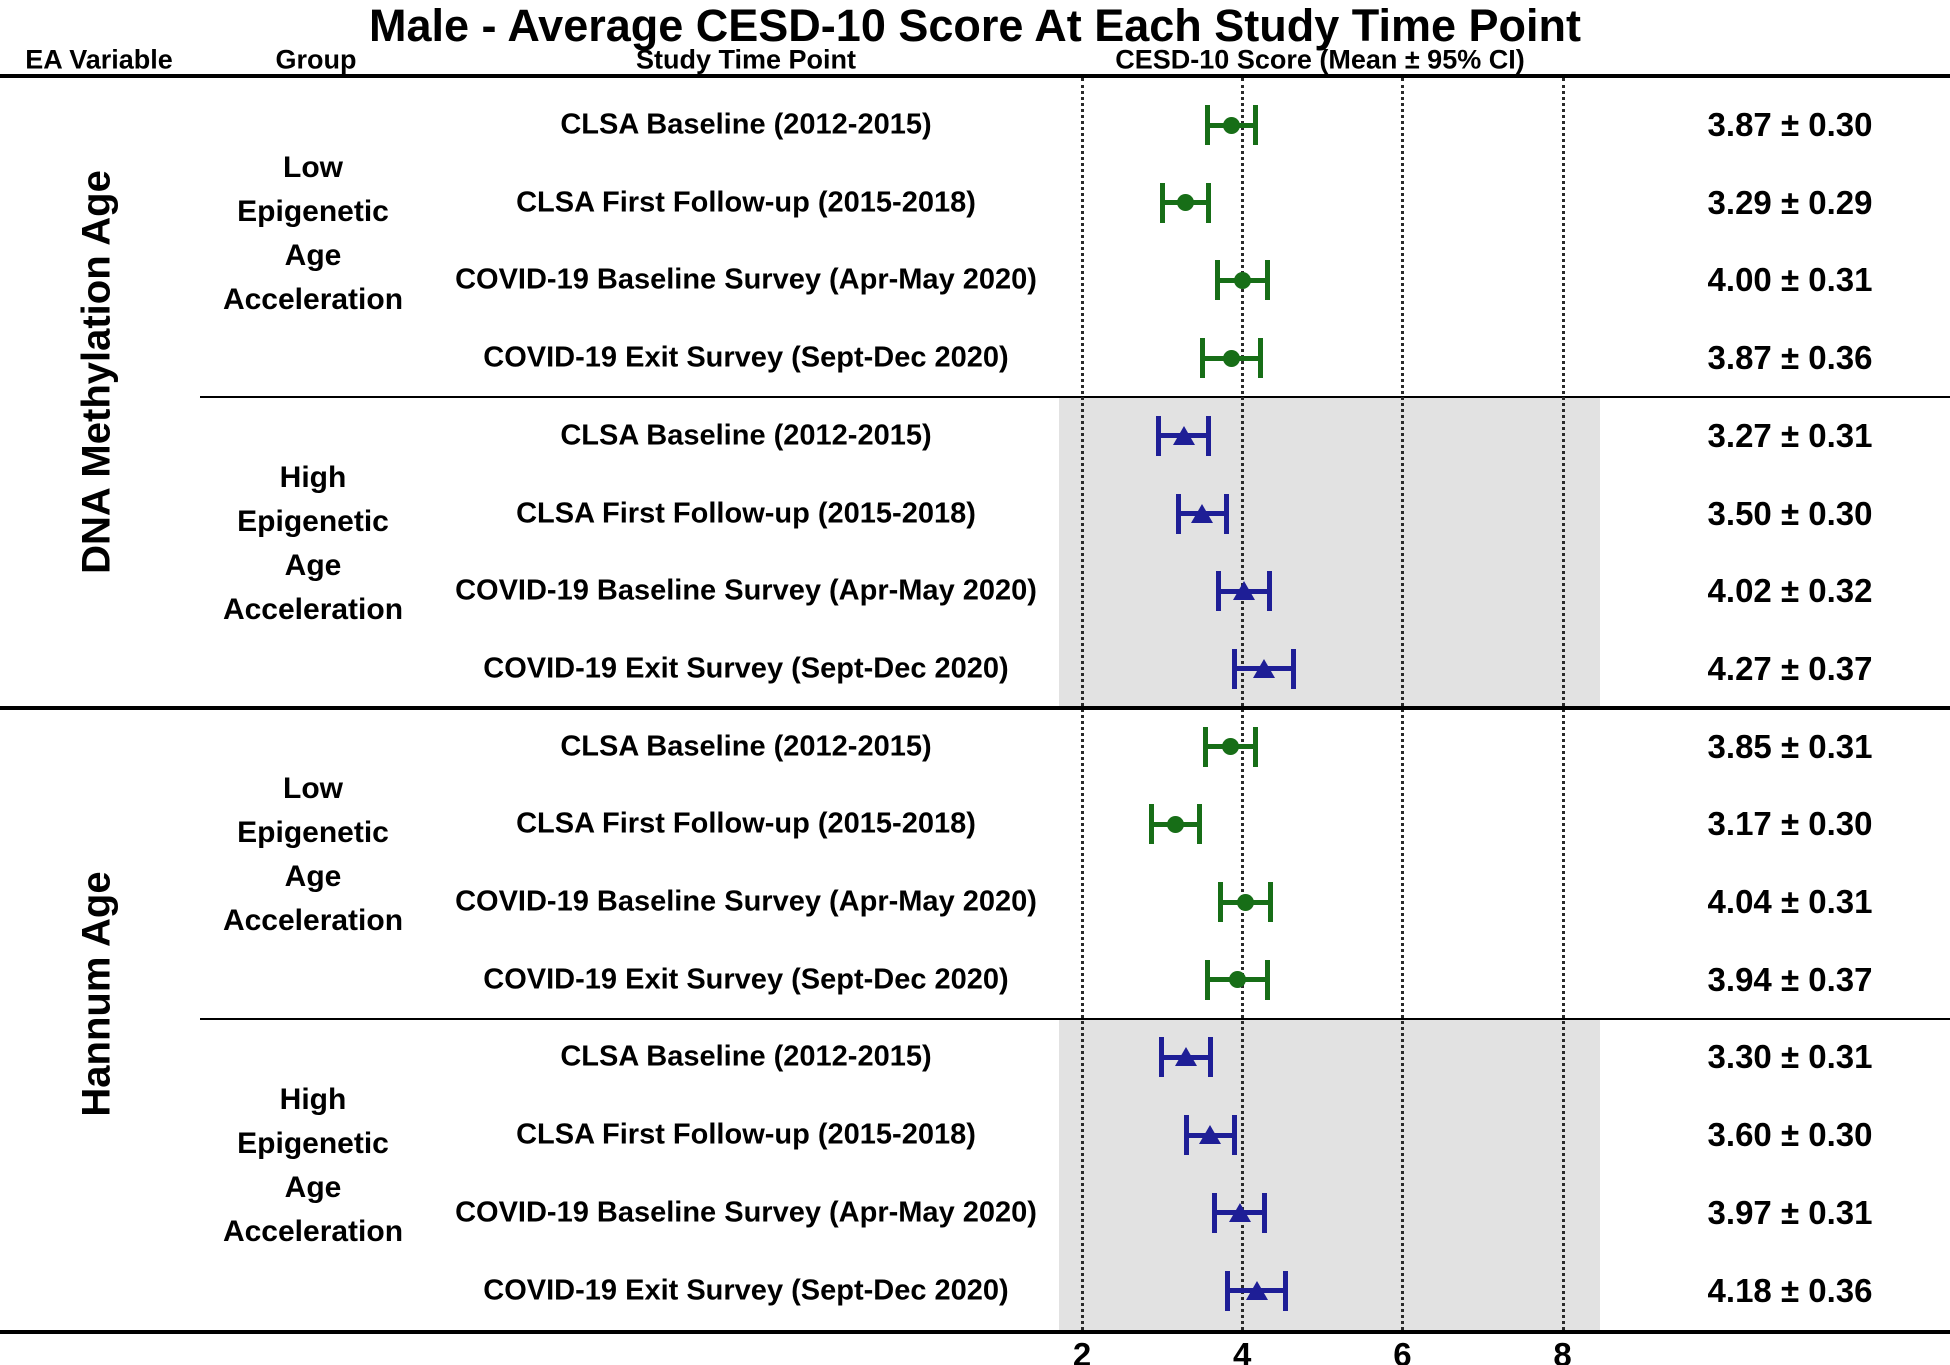  What do you see at coordinates (1320, 59) in the screenshot?
I see `column-header-score: CESD-10 Score (Mean ± 95% CI)` at bounding box center [1320, 59].